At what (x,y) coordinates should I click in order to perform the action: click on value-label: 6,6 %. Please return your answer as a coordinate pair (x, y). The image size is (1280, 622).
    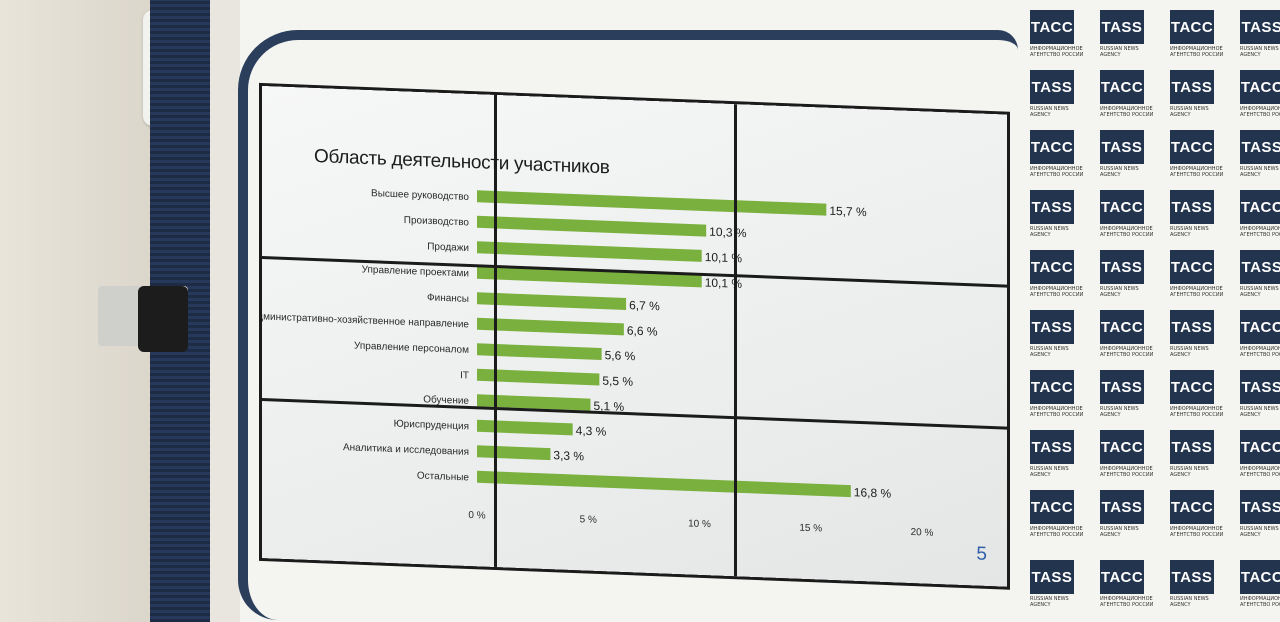
    Looking at the image, I should click on (642, 331).